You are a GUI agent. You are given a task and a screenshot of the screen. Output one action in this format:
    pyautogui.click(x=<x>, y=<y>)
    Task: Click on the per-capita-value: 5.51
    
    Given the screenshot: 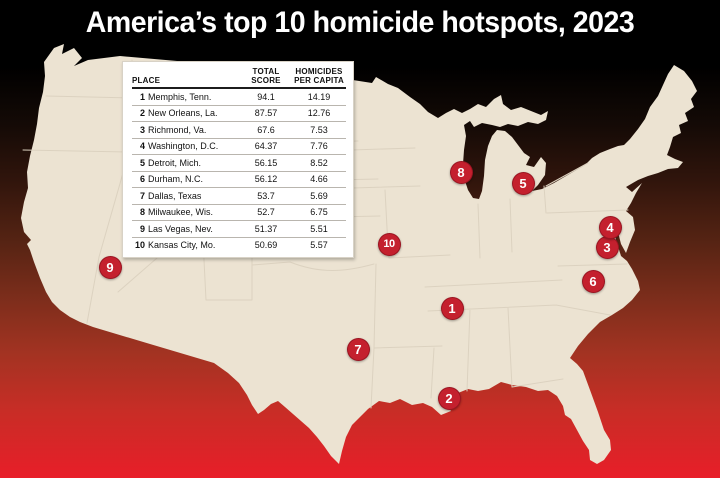 What is the action you would take?
    pyautogui.click(x=319, y=228)
    